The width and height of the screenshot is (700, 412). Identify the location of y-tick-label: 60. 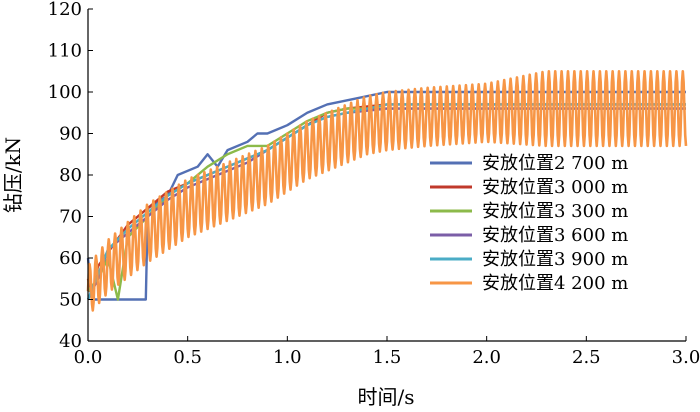
(70, 258).